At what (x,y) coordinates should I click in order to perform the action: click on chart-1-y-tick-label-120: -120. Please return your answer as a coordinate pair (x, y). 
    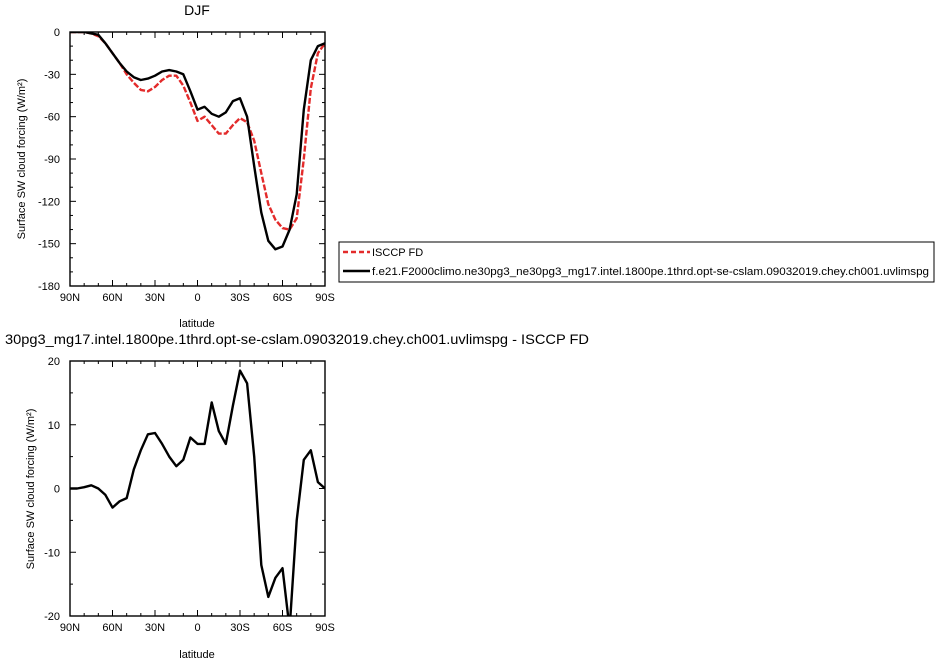
    Looking at the image, I should click on (49, 202).